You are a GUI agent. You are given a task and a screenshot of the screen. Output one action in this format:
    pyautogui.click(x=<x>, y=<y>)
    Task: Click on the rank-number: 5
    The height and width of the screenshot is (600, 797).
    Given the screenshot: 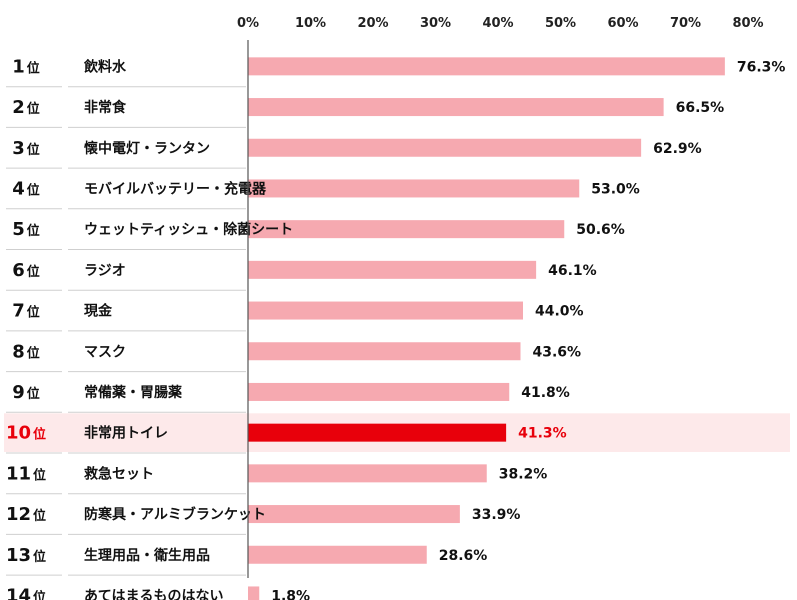 What is the action you would take?
    pyautogui.click(x=18, y=229)
    